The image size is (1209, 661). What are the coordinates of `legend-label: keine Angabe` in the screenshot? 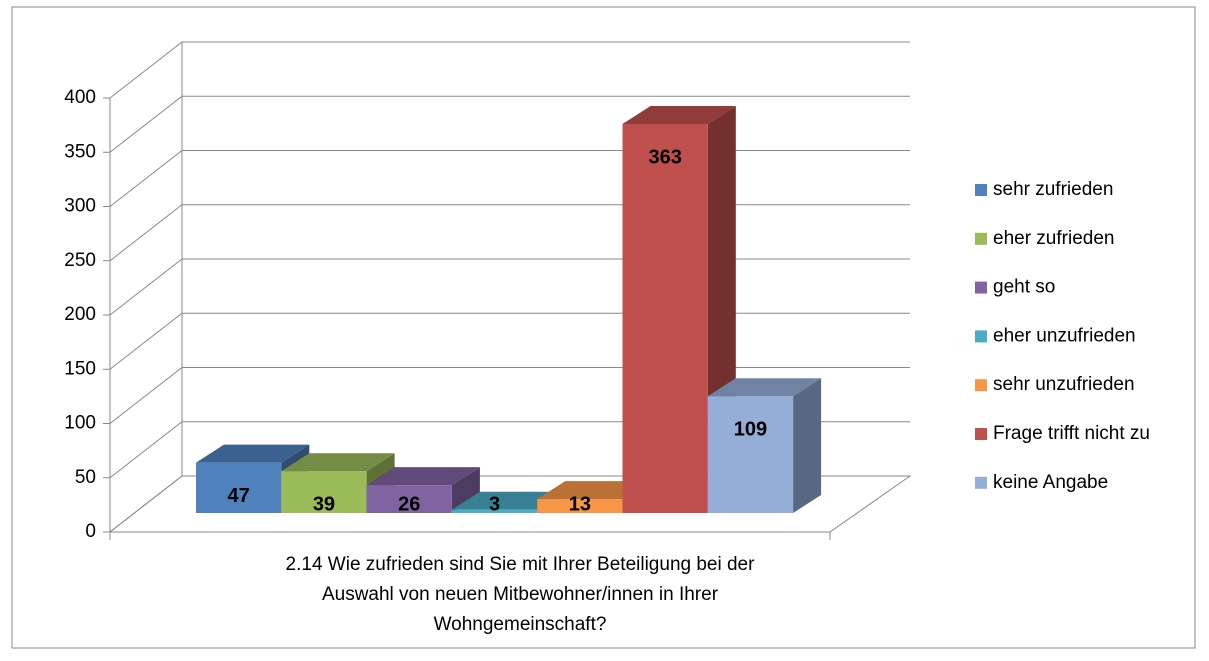 It's located at (1050, 482).